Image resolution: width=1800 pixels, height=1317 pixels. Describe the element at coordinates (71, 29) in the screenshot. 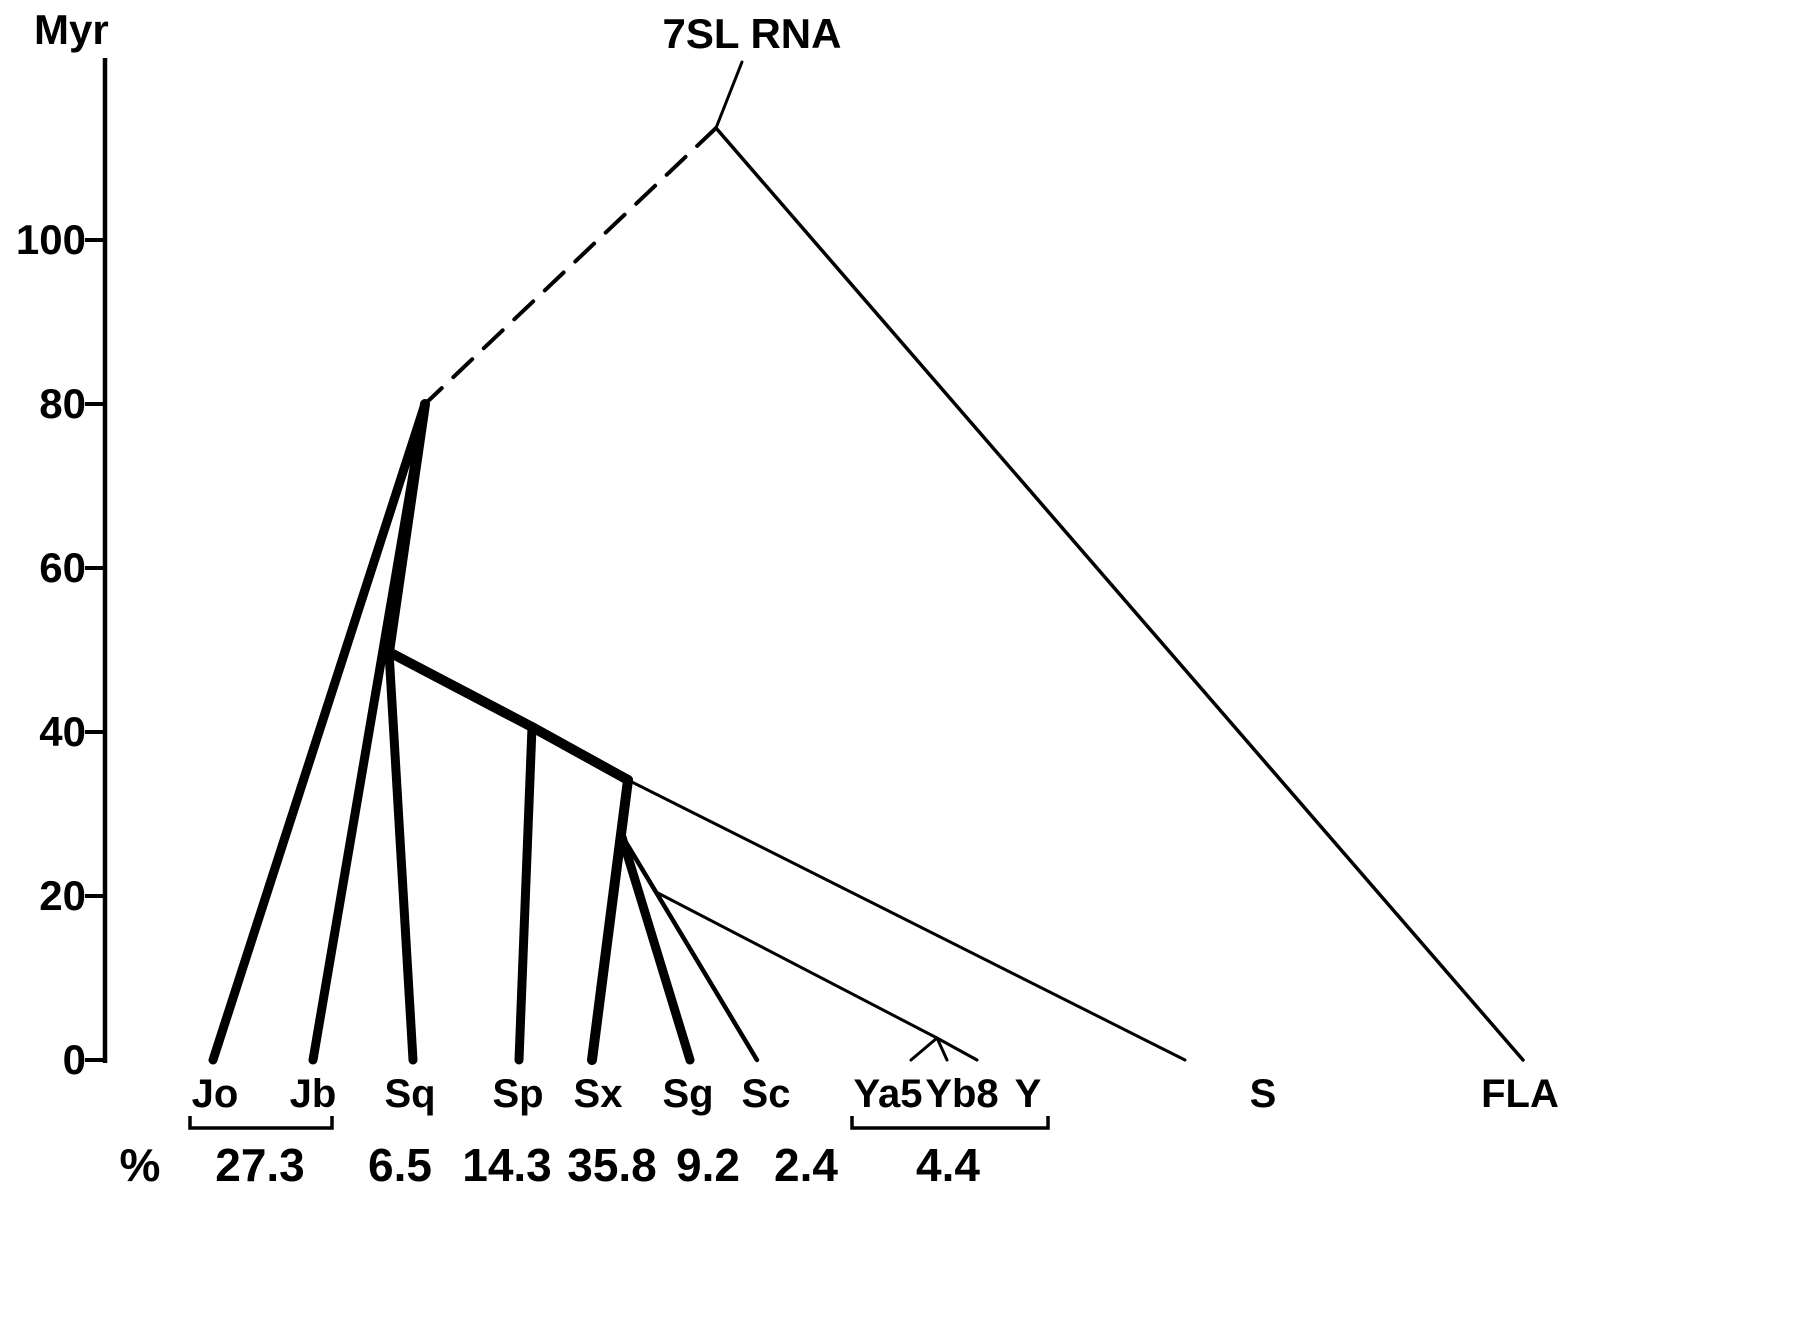

I see `axis-title: Myr` at that location.